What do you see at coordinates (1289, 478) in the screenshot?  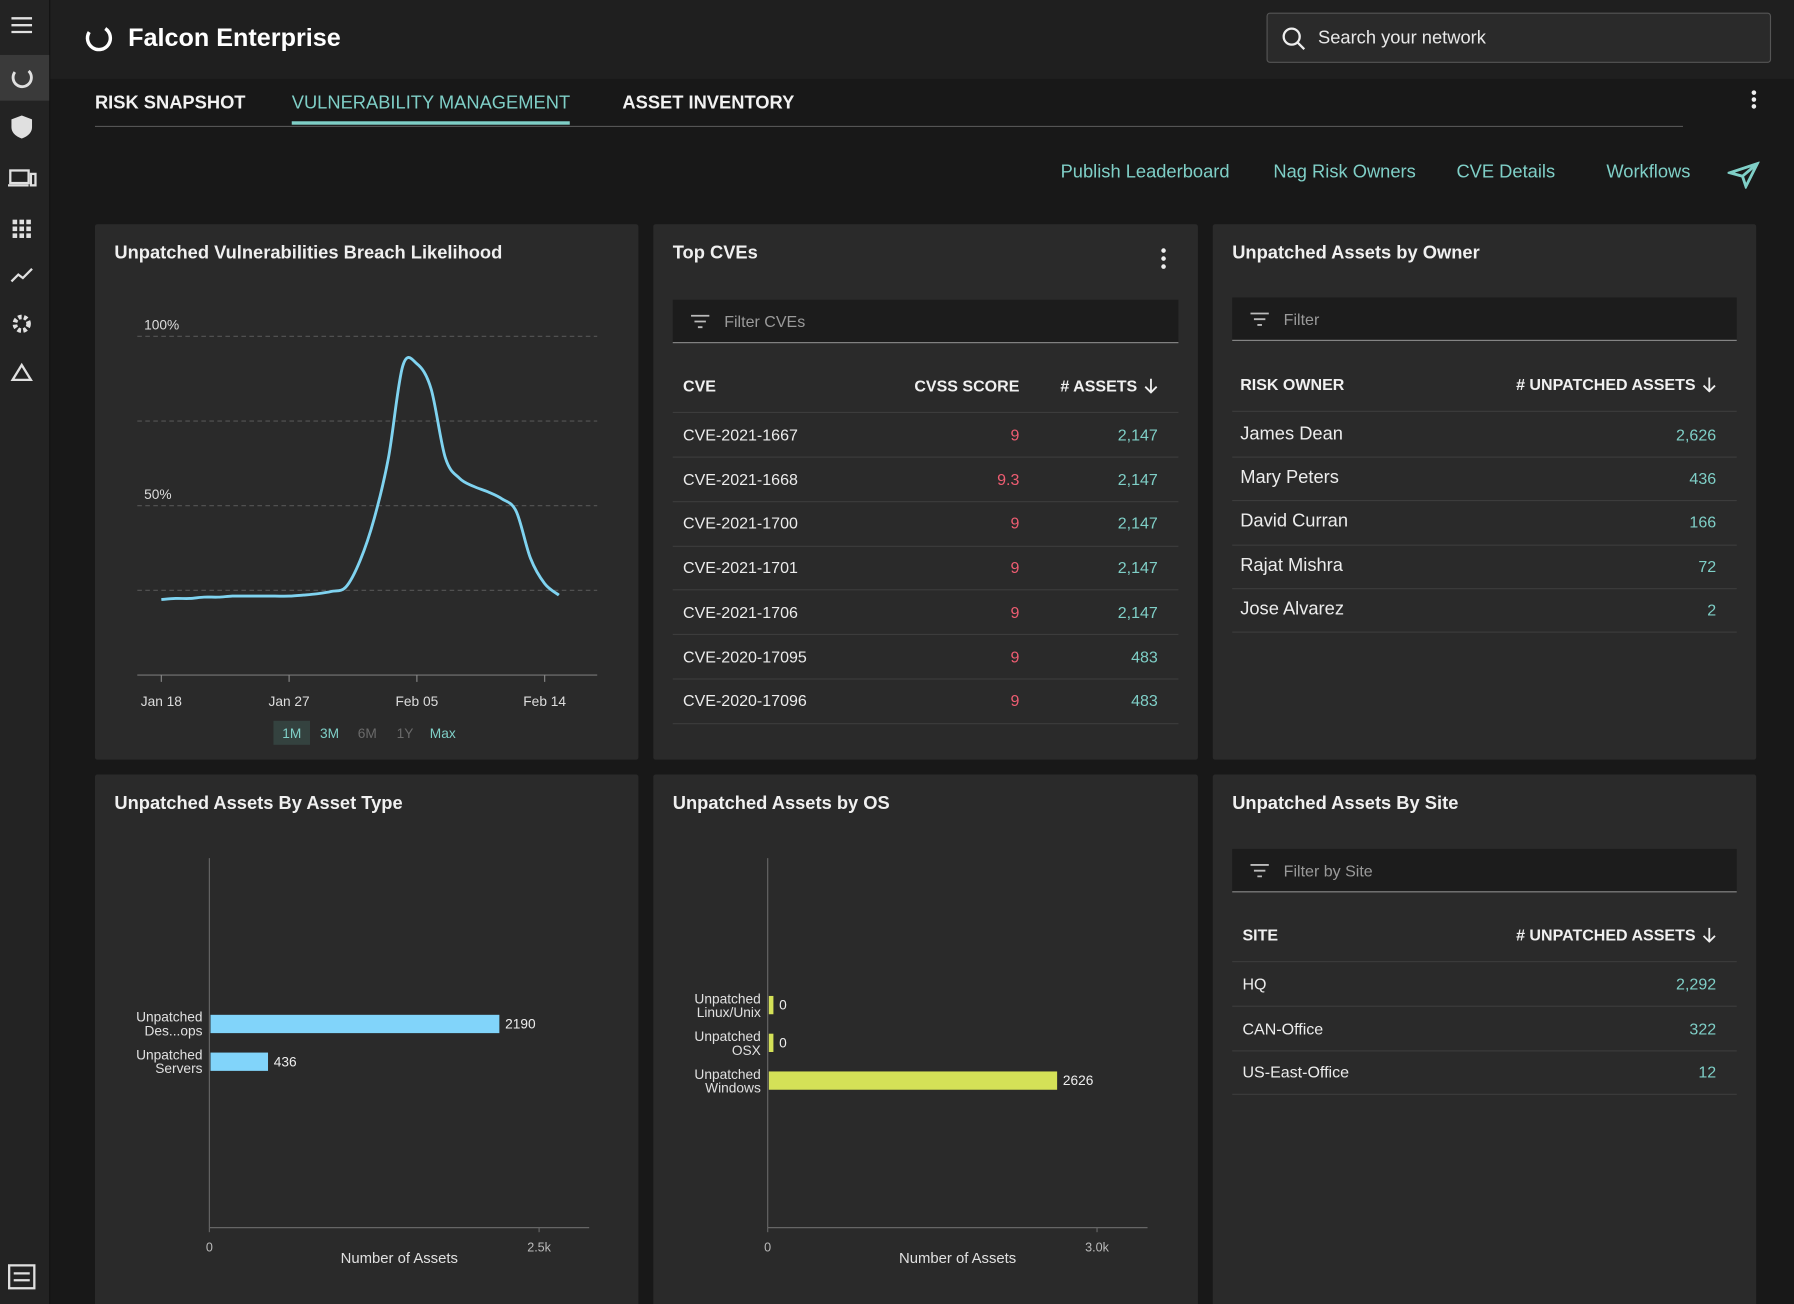 I see `table-cell: Mary Peters` at bounding box center [1289, 478].